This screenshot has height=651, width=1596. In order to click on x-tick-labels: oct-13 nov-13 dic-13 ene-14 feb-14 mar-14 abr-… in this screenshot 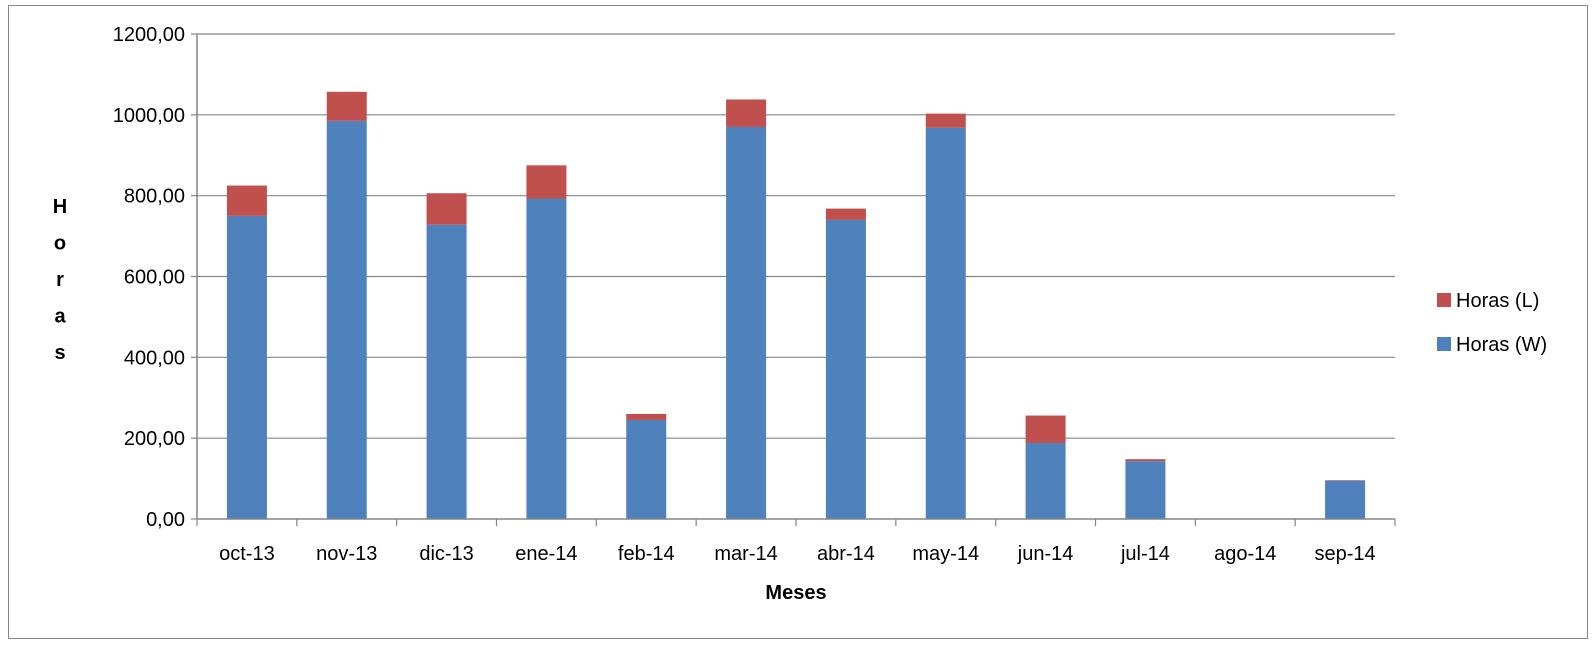, I will do `click(797, 554)`.